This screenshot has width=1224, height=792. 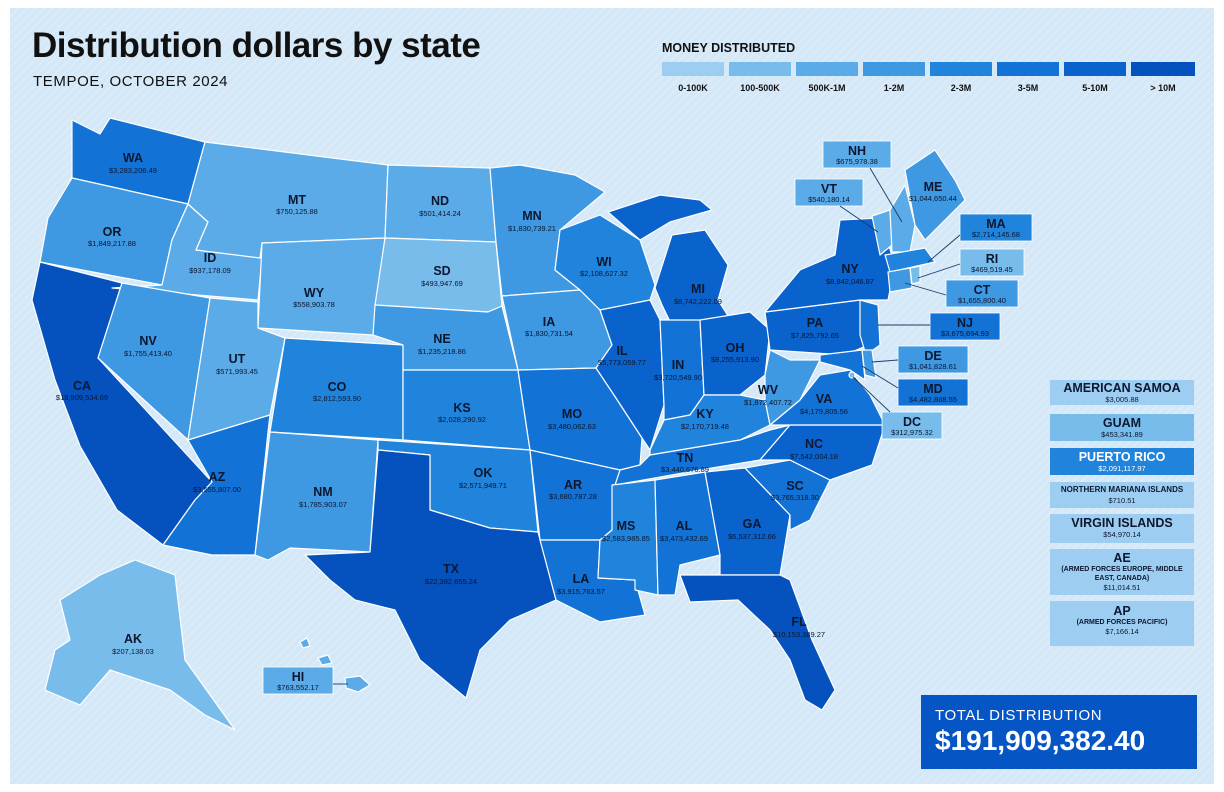 I want to click on svg-text: CO, so click(x=337, y=387).